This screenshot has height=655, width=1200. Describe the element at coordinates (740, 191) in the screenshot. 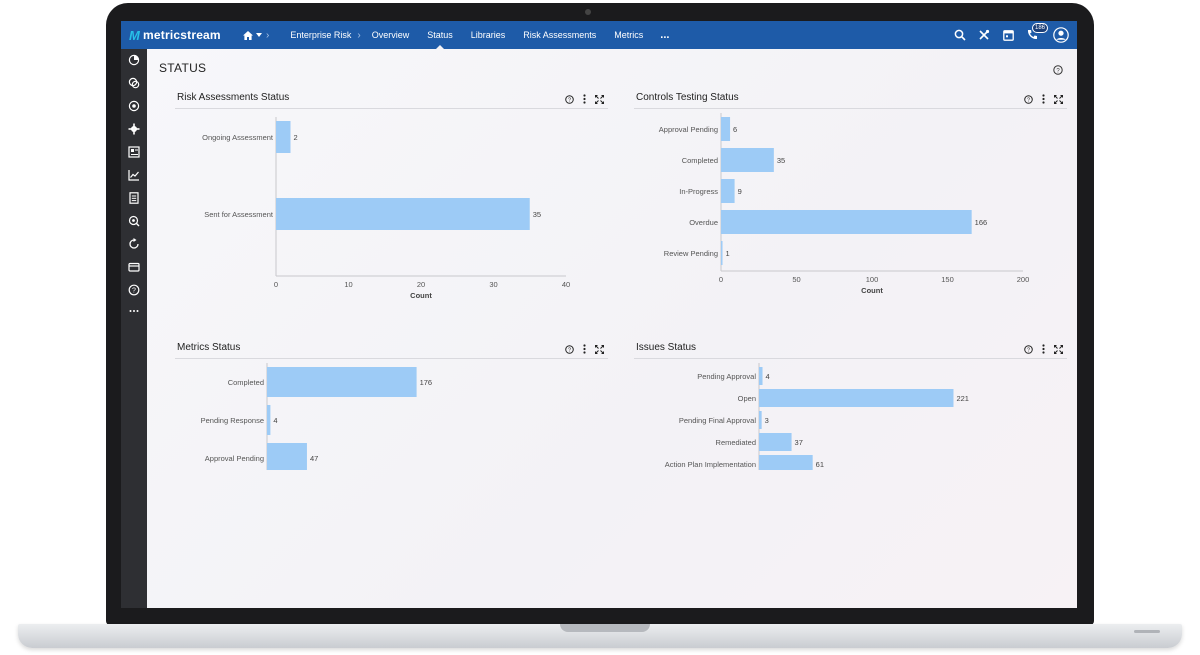

I see `data-label: 9` at that location.